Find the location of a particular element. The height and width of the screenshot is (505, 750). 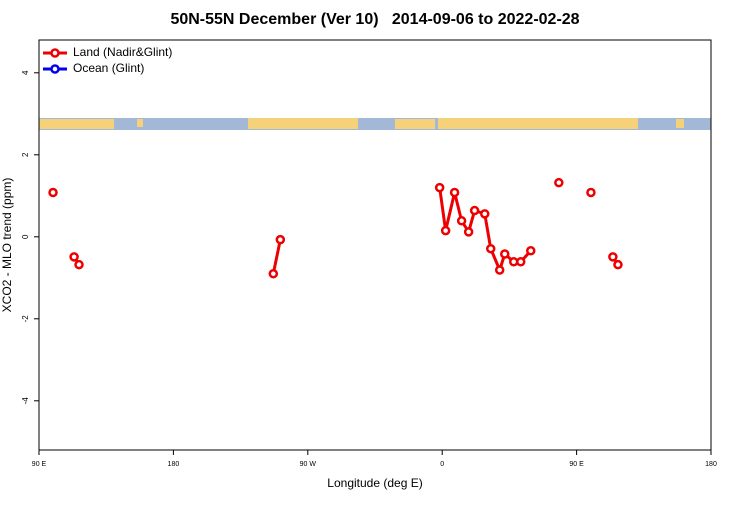

series-line is located at coordinates (346, 231).